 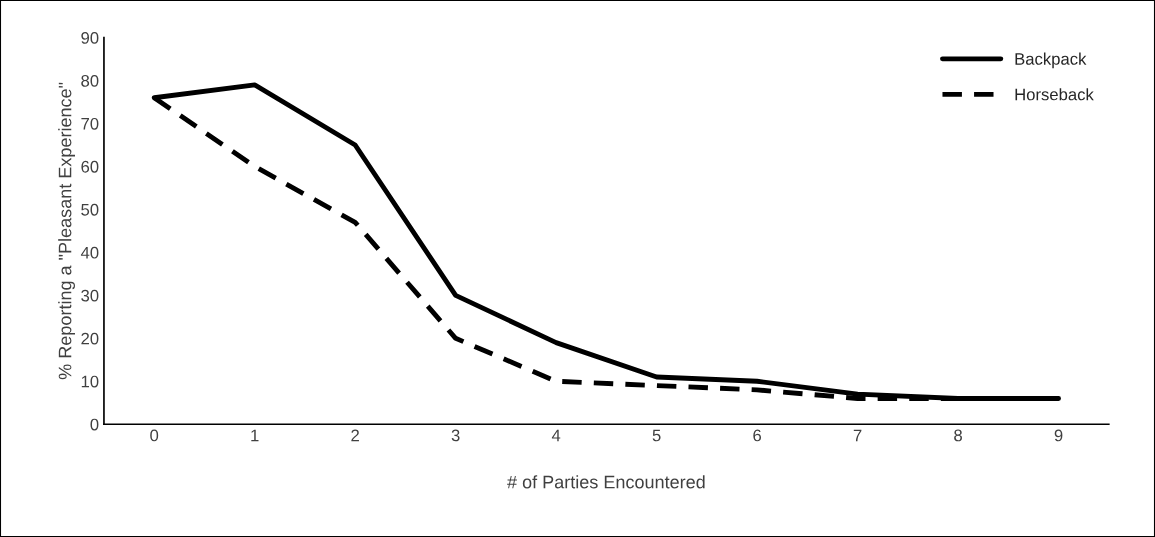 I want to click on x-tick-label: 6, so click(x=757, y=435).